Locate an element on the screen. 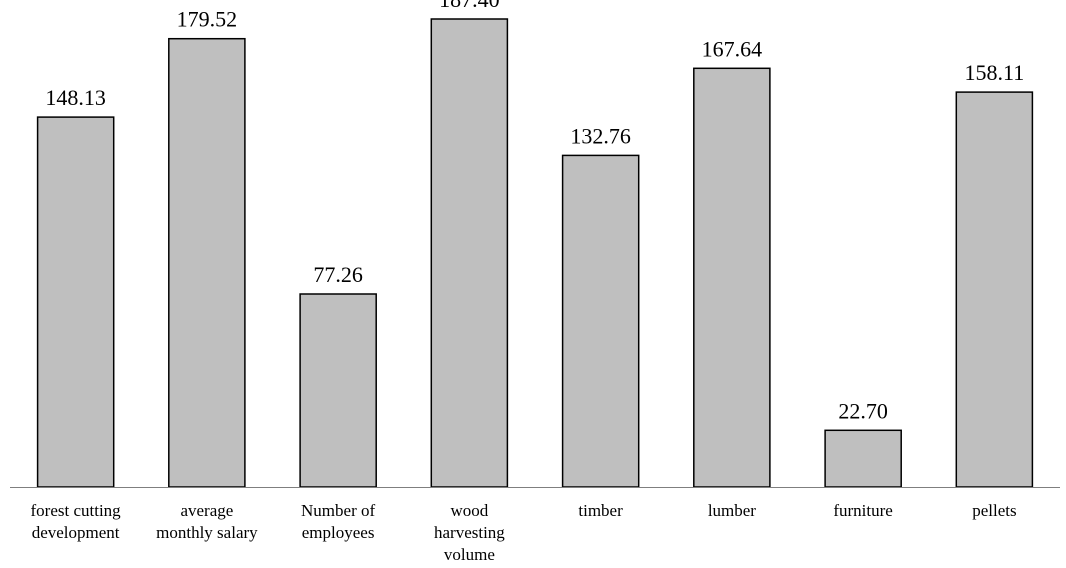 Image resolution: width=1066 pixels, height=568 pixels. x-tick-label-line: harvesting is located at coordinates (469, 532).